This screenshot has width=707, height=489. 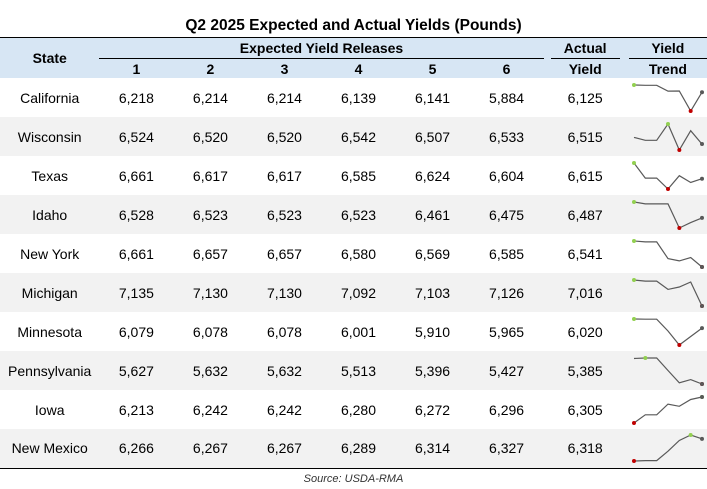 I want to click on release-5-cell: 6,314, so click(x=432, y=449).